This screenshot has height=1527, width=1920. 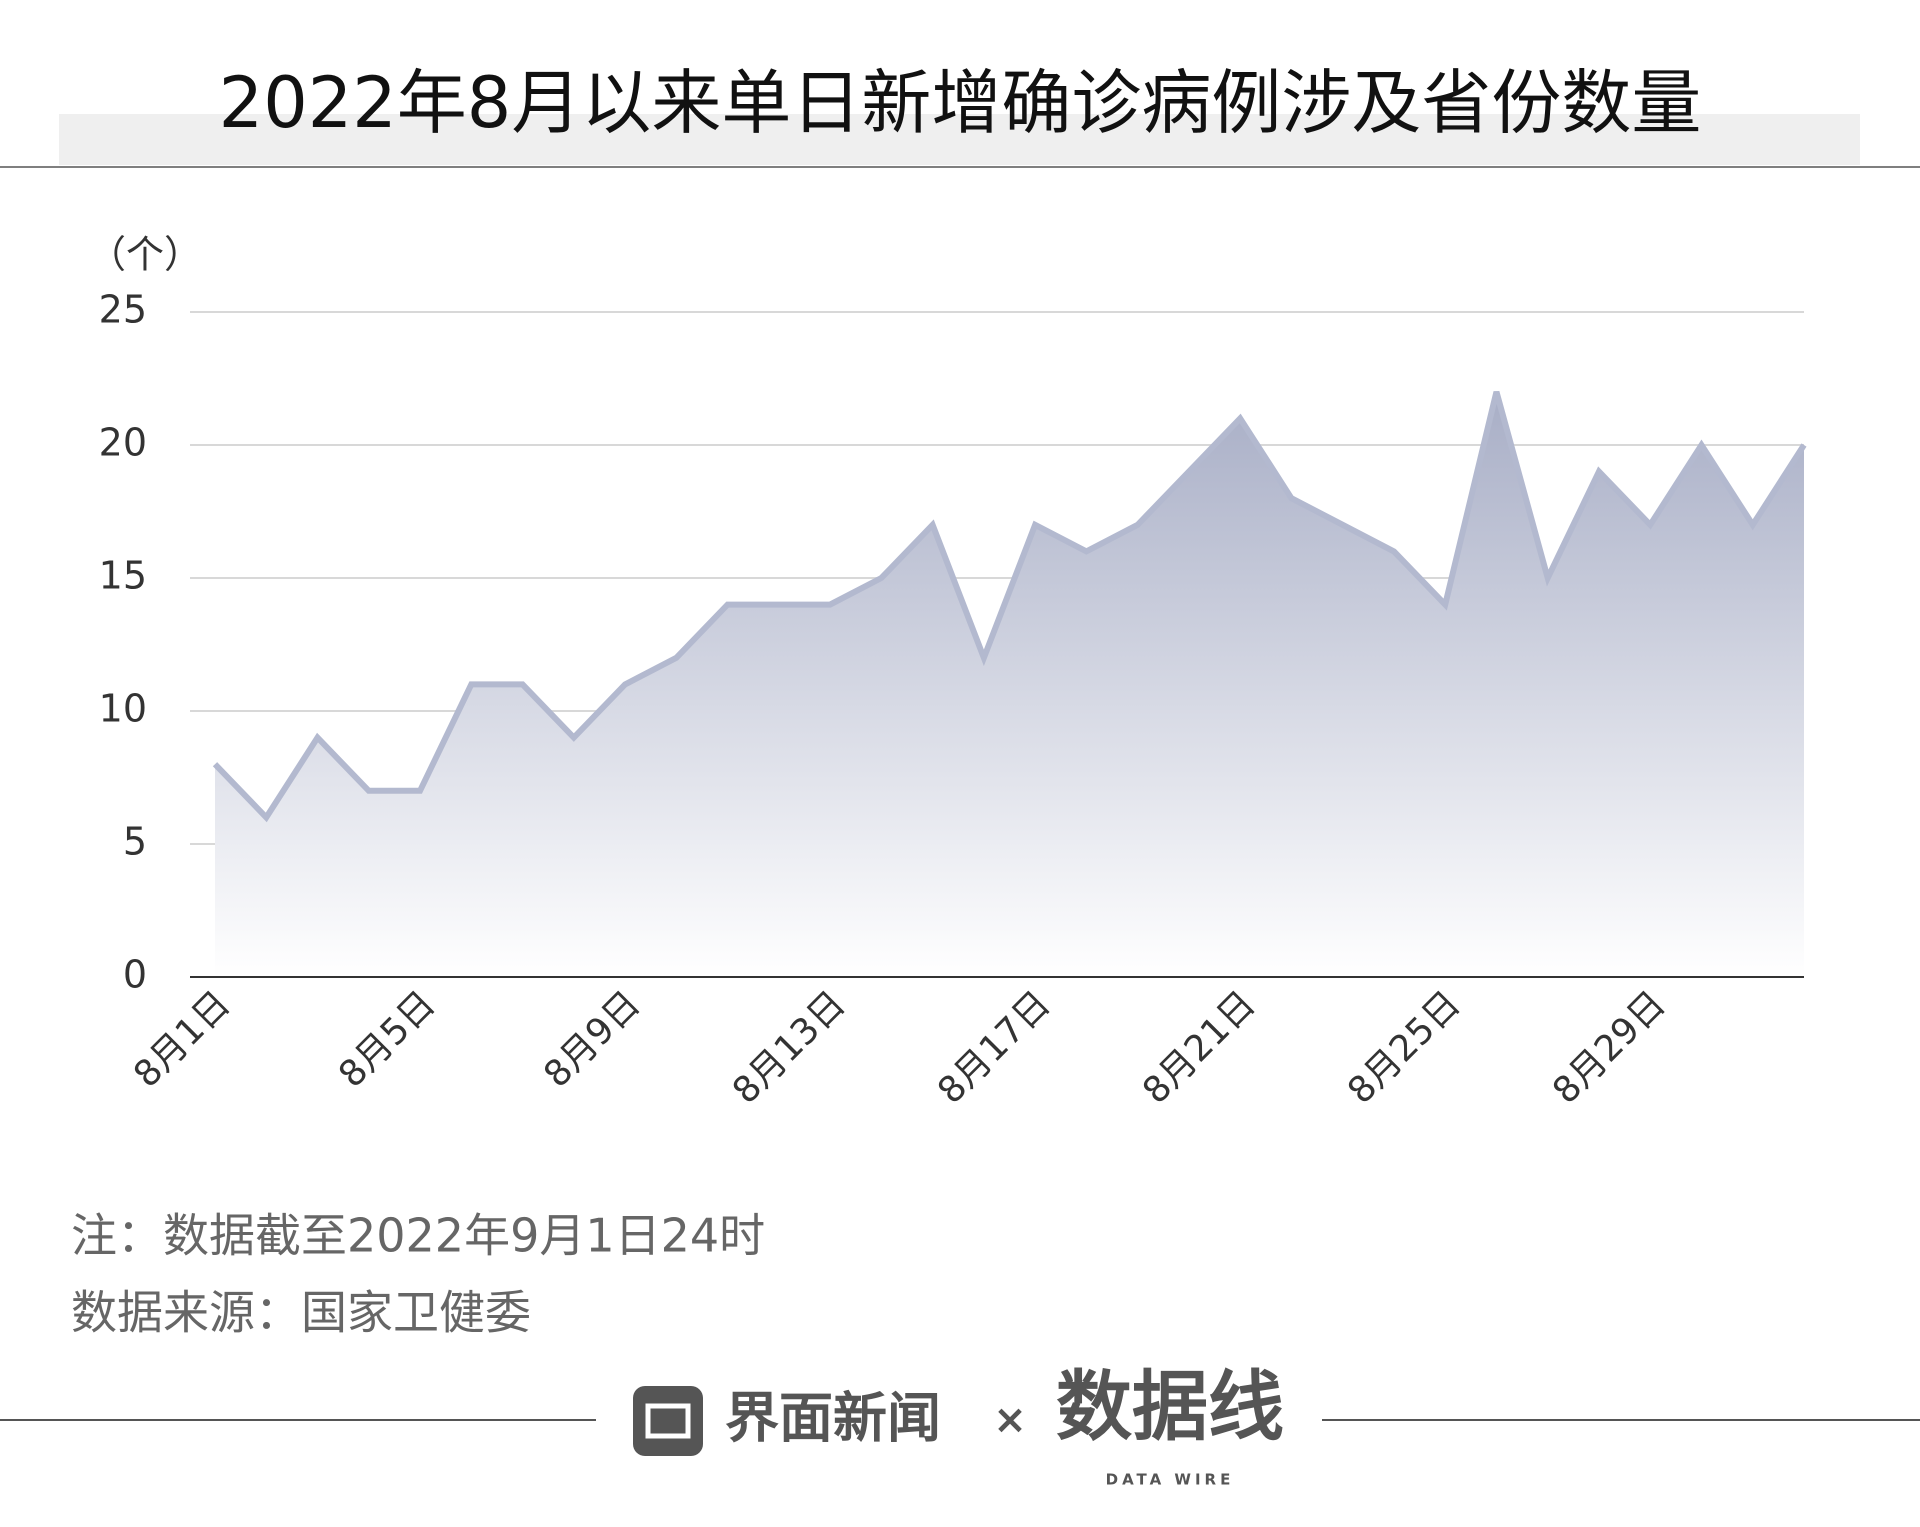 I want to click on x-tick-label: 8月5日, so click(x=387, y=1039).